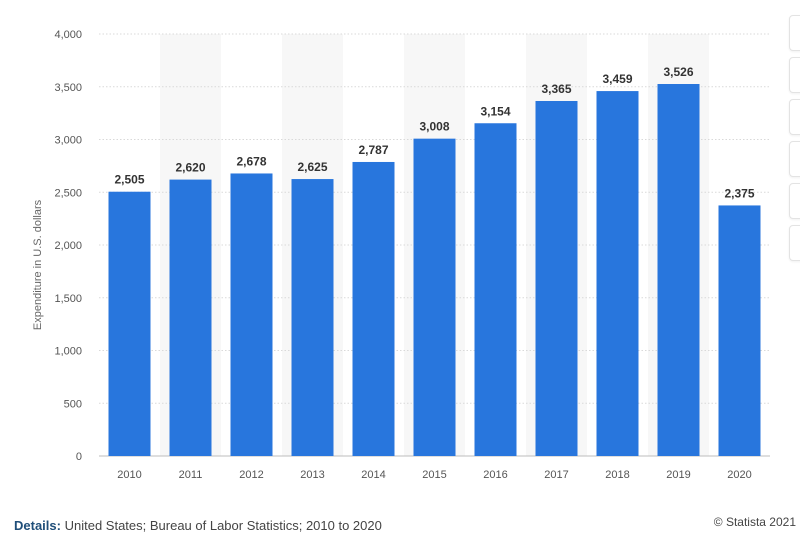 The image size is (800, 544). What do you see at coordinates (373, 150) in the screenshot?
I see `data-label-2014: 2,787` at bounding box center [373, 150].